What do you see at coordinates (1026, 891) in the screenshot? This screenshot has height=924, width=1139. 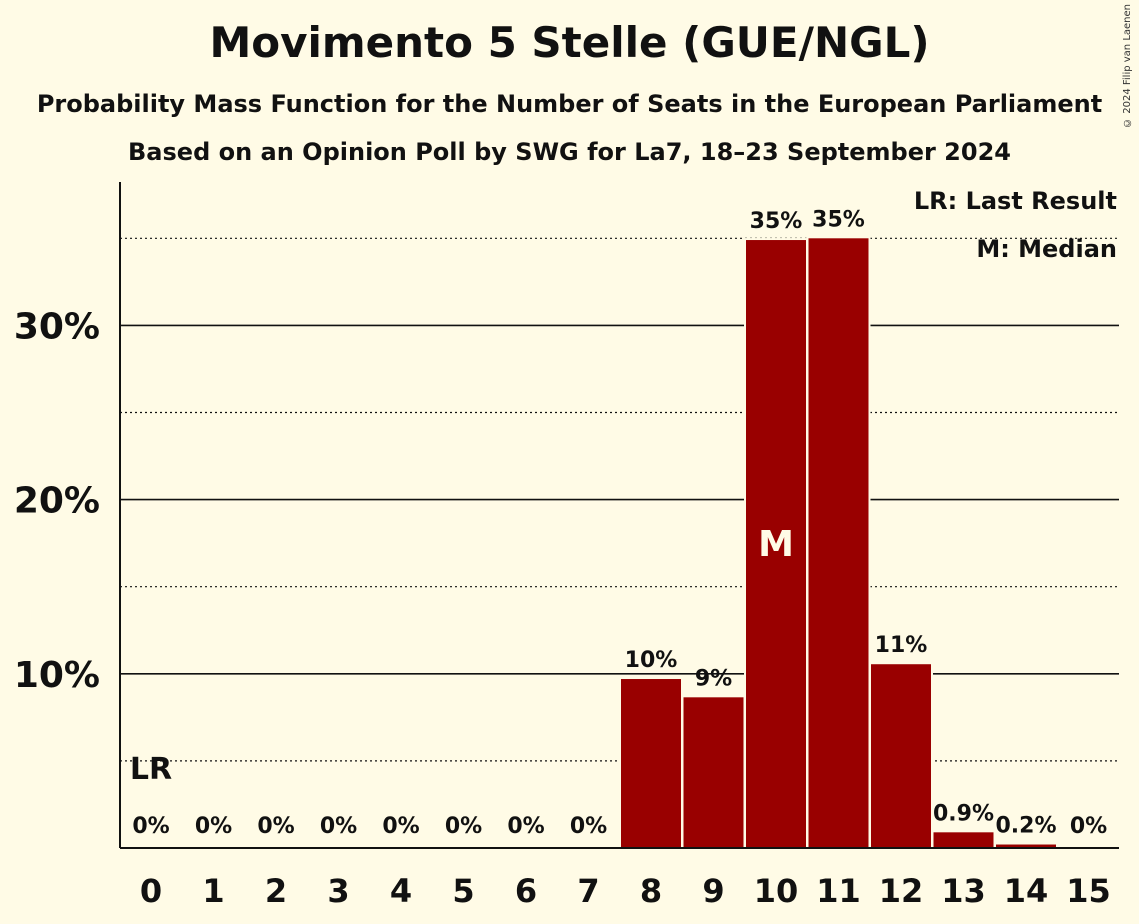 I see `x-tick-label: 14` at bounding box center [1026, 891].